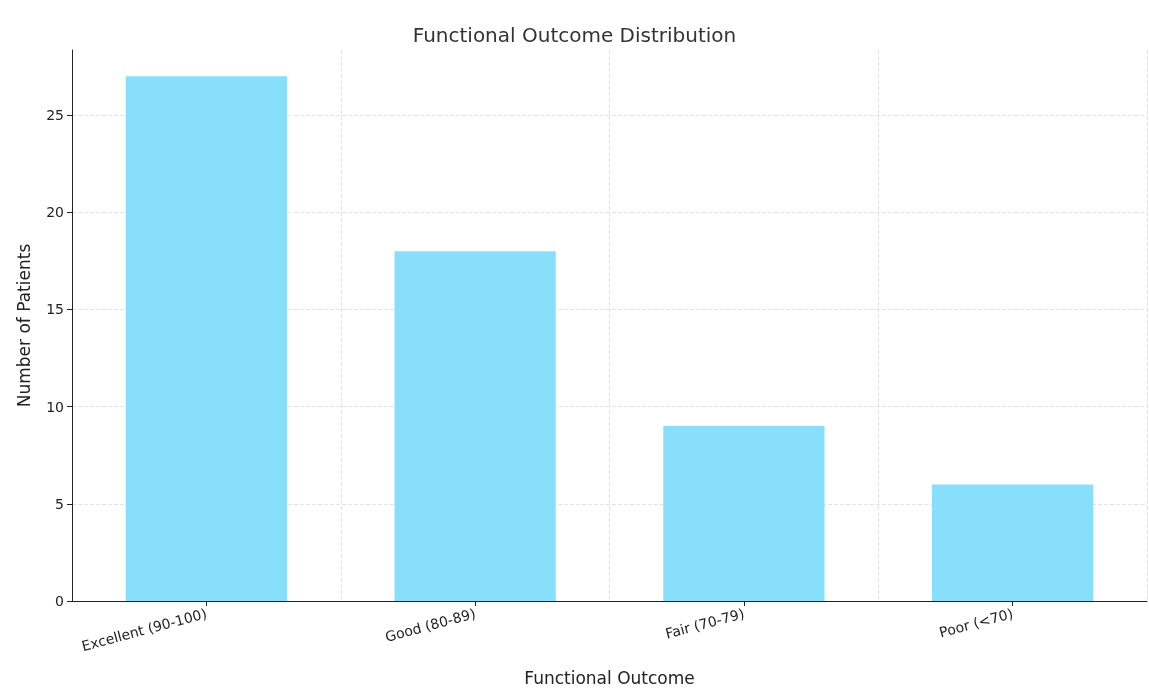  Describe the element at coordinates (55, 309) in the screenshot. I see `y-tick-label: 15` at that location.